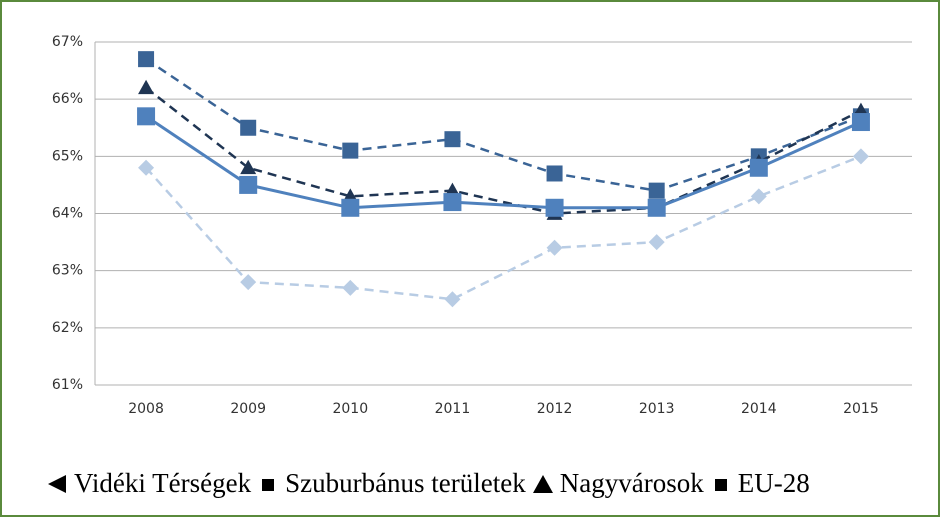  I want to click on y-tick-label: 65%, so click(67, 156).